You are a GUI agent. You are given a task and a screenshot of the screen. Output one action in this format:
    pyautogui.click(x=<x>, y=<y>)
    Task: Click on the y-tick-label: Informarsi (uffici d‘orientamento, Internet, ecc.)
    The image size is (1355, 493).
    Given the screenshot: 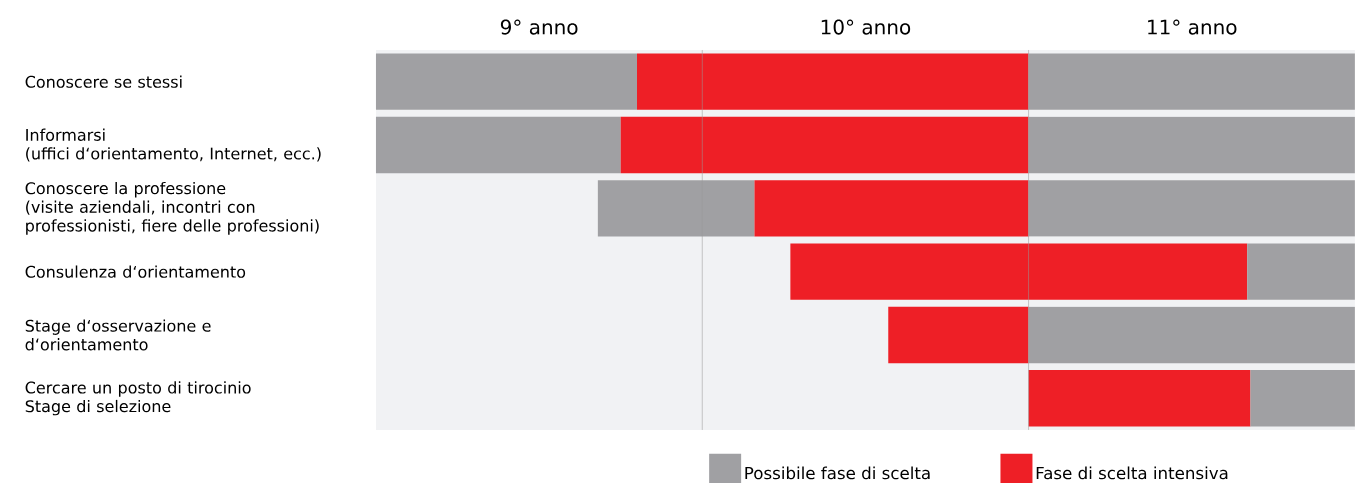 What is the action you would take?
    pyautogui.click(x=173, y=145)
    